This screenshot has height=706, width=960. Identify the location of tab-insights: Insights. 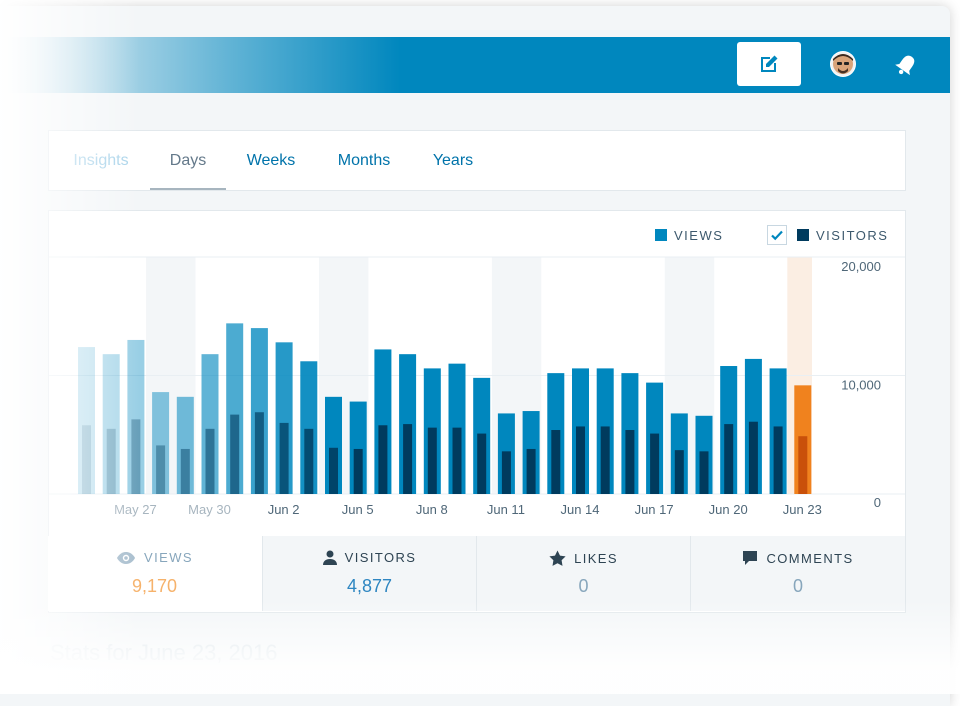
(101, 160).